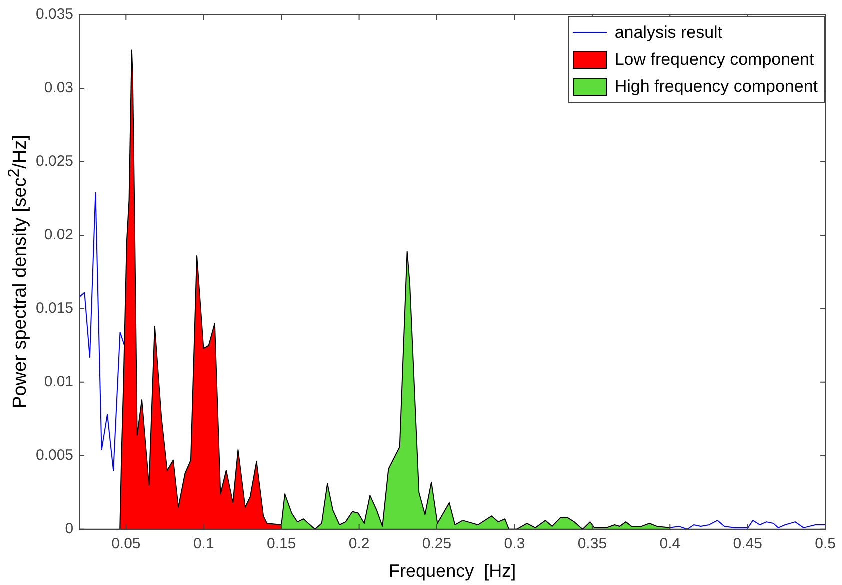 The height and width of the screenshot is (585, 842). I want to click on x-tick-label: 0.4, so click(670, 544).